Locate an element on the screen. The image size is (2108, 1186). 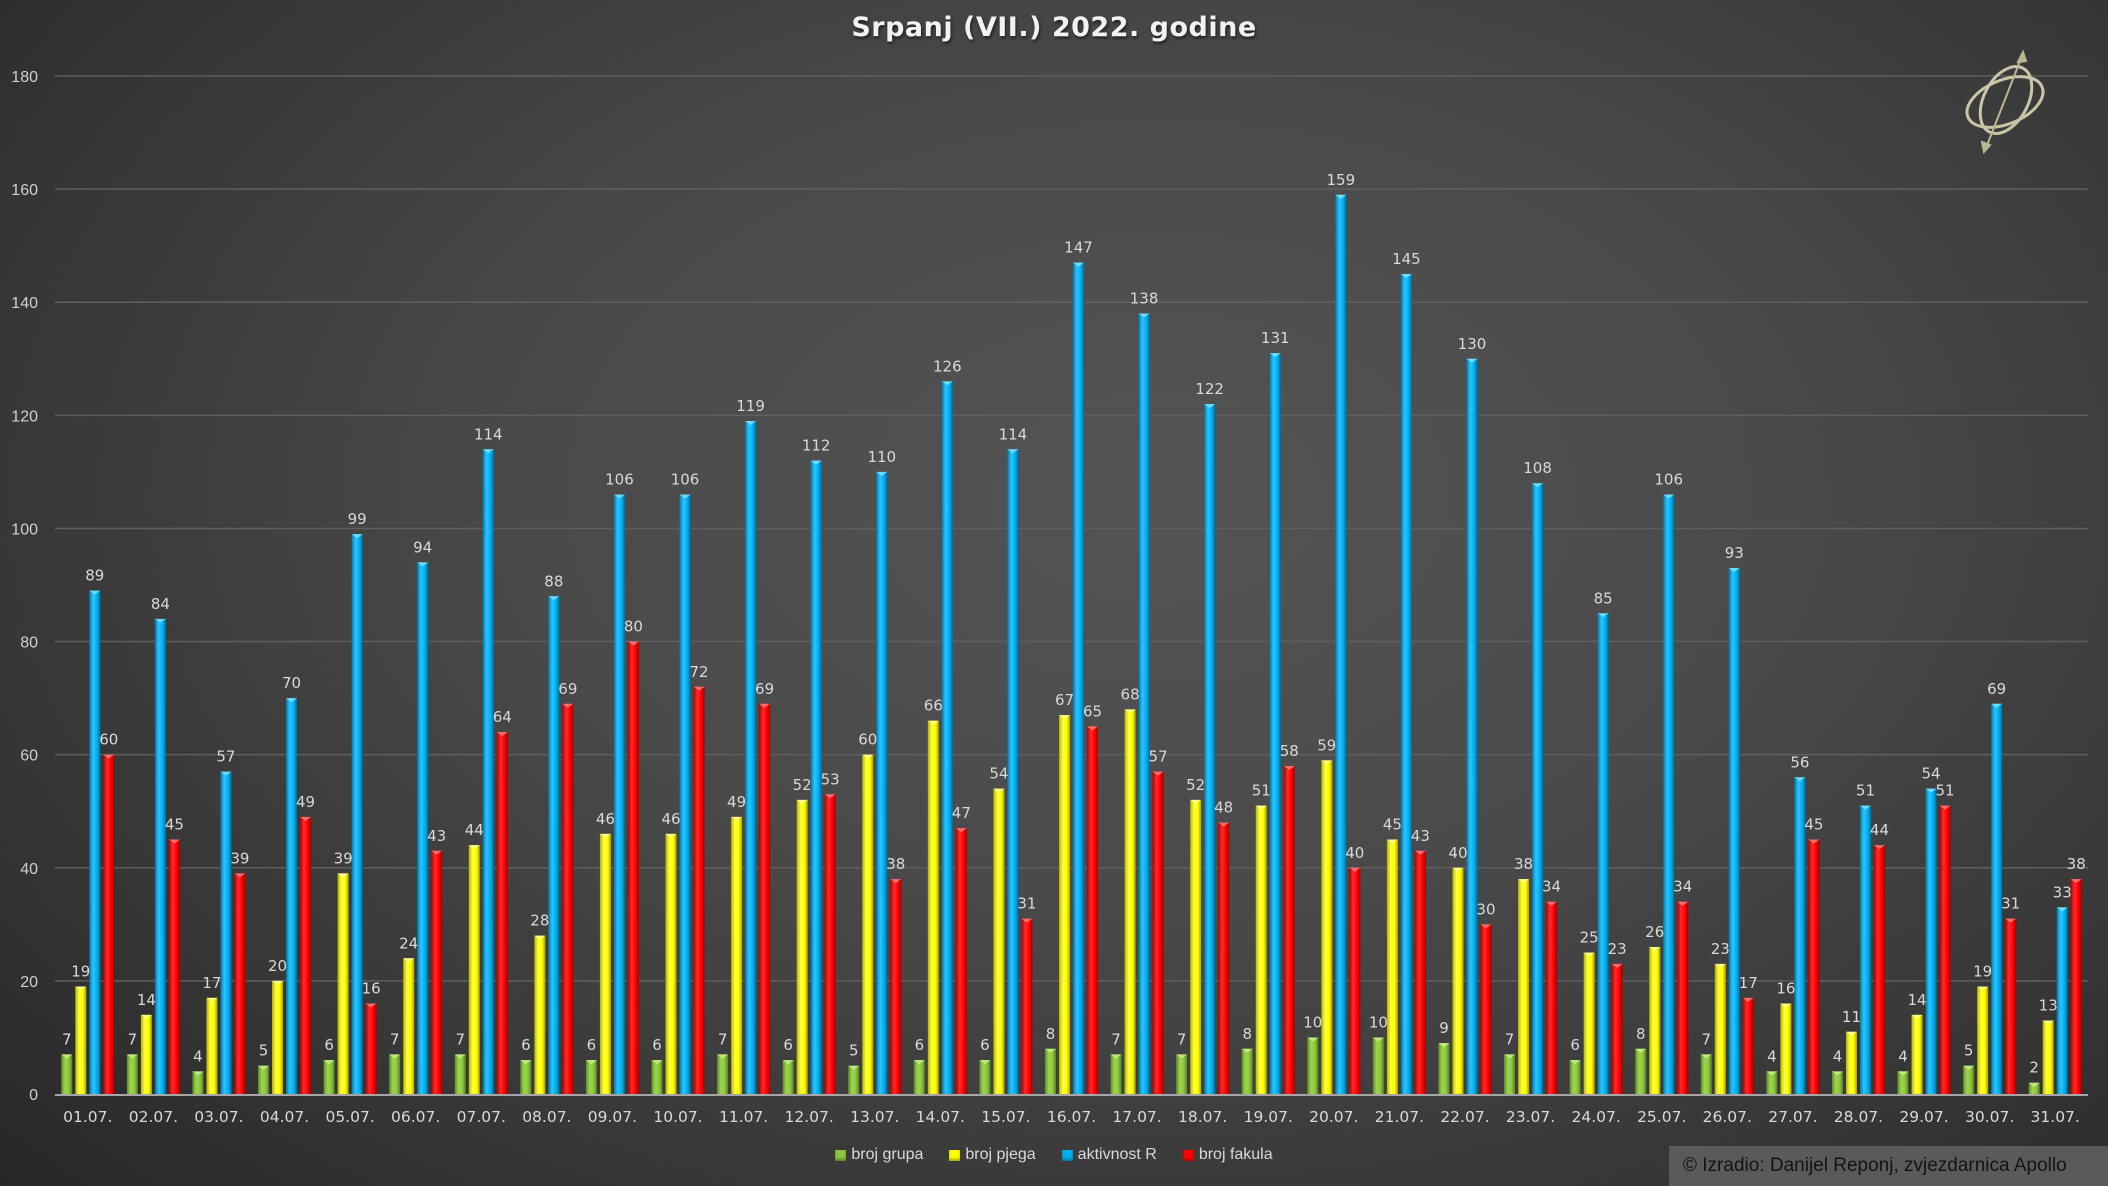
x-tick-label: 22.07. is located at coordinates (1464, 1117).